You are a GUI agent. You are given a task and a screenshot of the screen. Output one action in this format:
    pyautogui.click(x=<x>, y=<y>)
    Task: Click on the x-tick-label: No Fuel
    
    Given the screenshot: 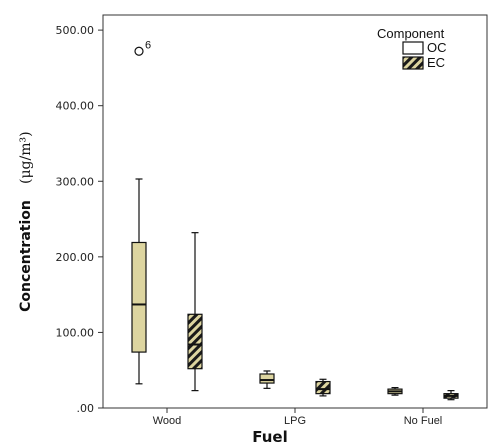 What is the action you would take?
    pyautogui.click(x=423, y=421)
    